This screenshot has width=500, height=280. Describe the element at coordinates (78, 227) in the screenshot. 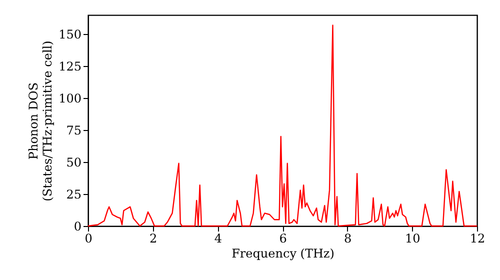

I see `y-tick-label: 0` at that location.